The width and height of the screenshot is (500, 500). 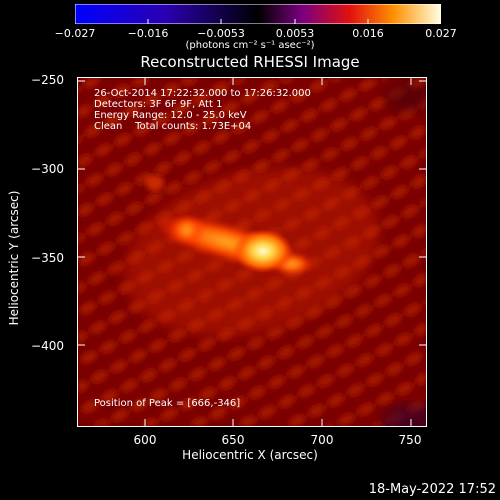 I want to click on colorbar-tick-4: 0.0053, so click(x=295, y=33).